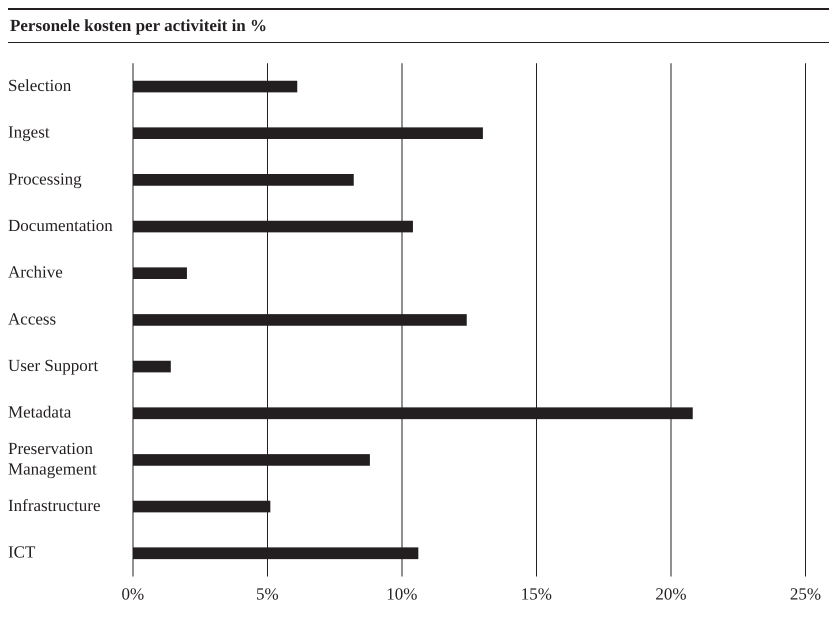 The image size is (837, 640). Describe the element at coordinates (53, 366) in the screenshot. I see `y-tick-label: User Support` at that location.